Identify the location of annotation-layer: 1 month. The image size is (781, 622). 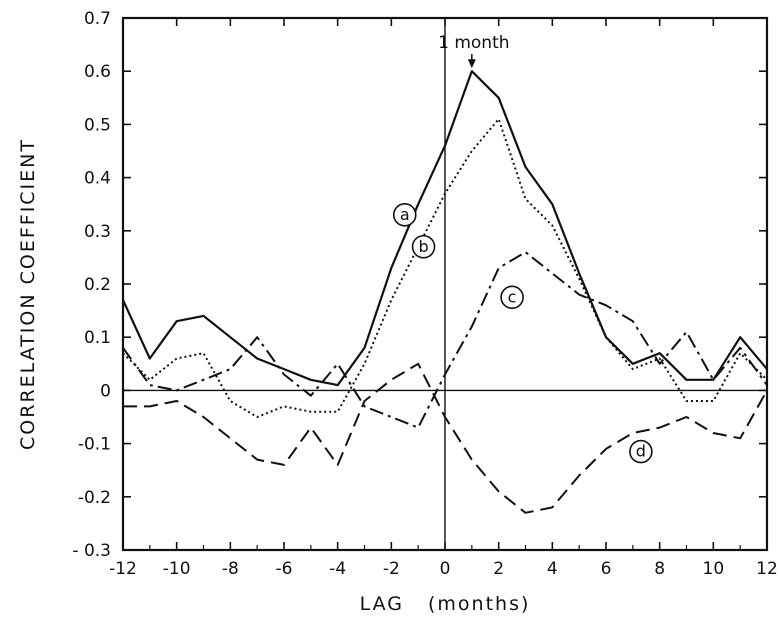
(474, 51).